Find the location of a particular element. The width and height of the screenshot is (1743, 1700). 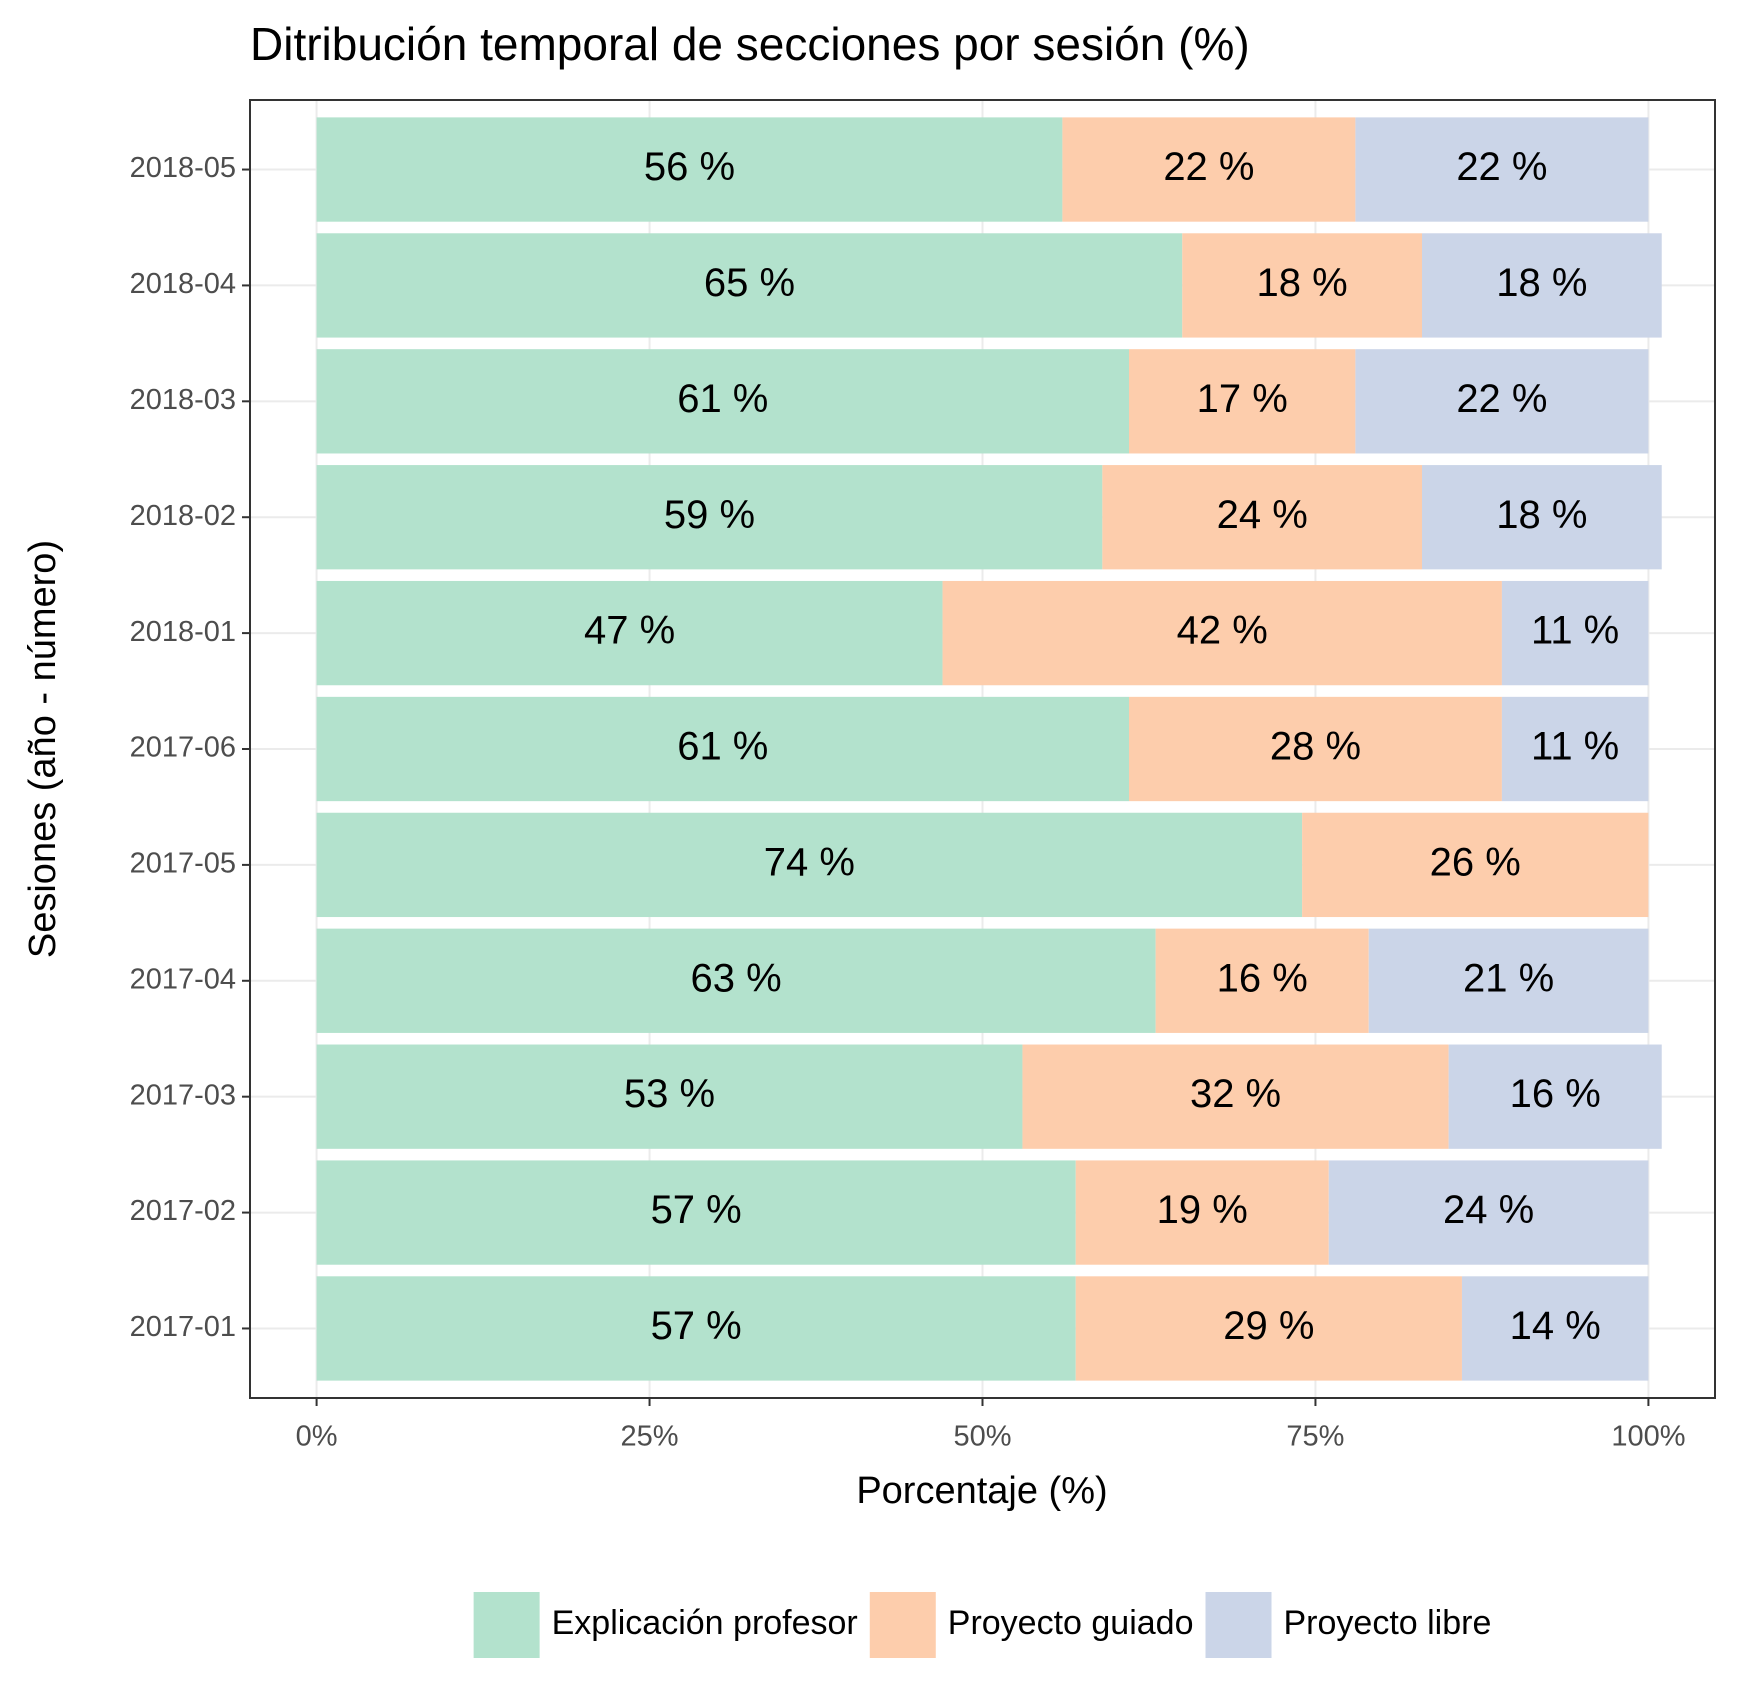

data-label: 21 % is located at coordinates (1508, 978).